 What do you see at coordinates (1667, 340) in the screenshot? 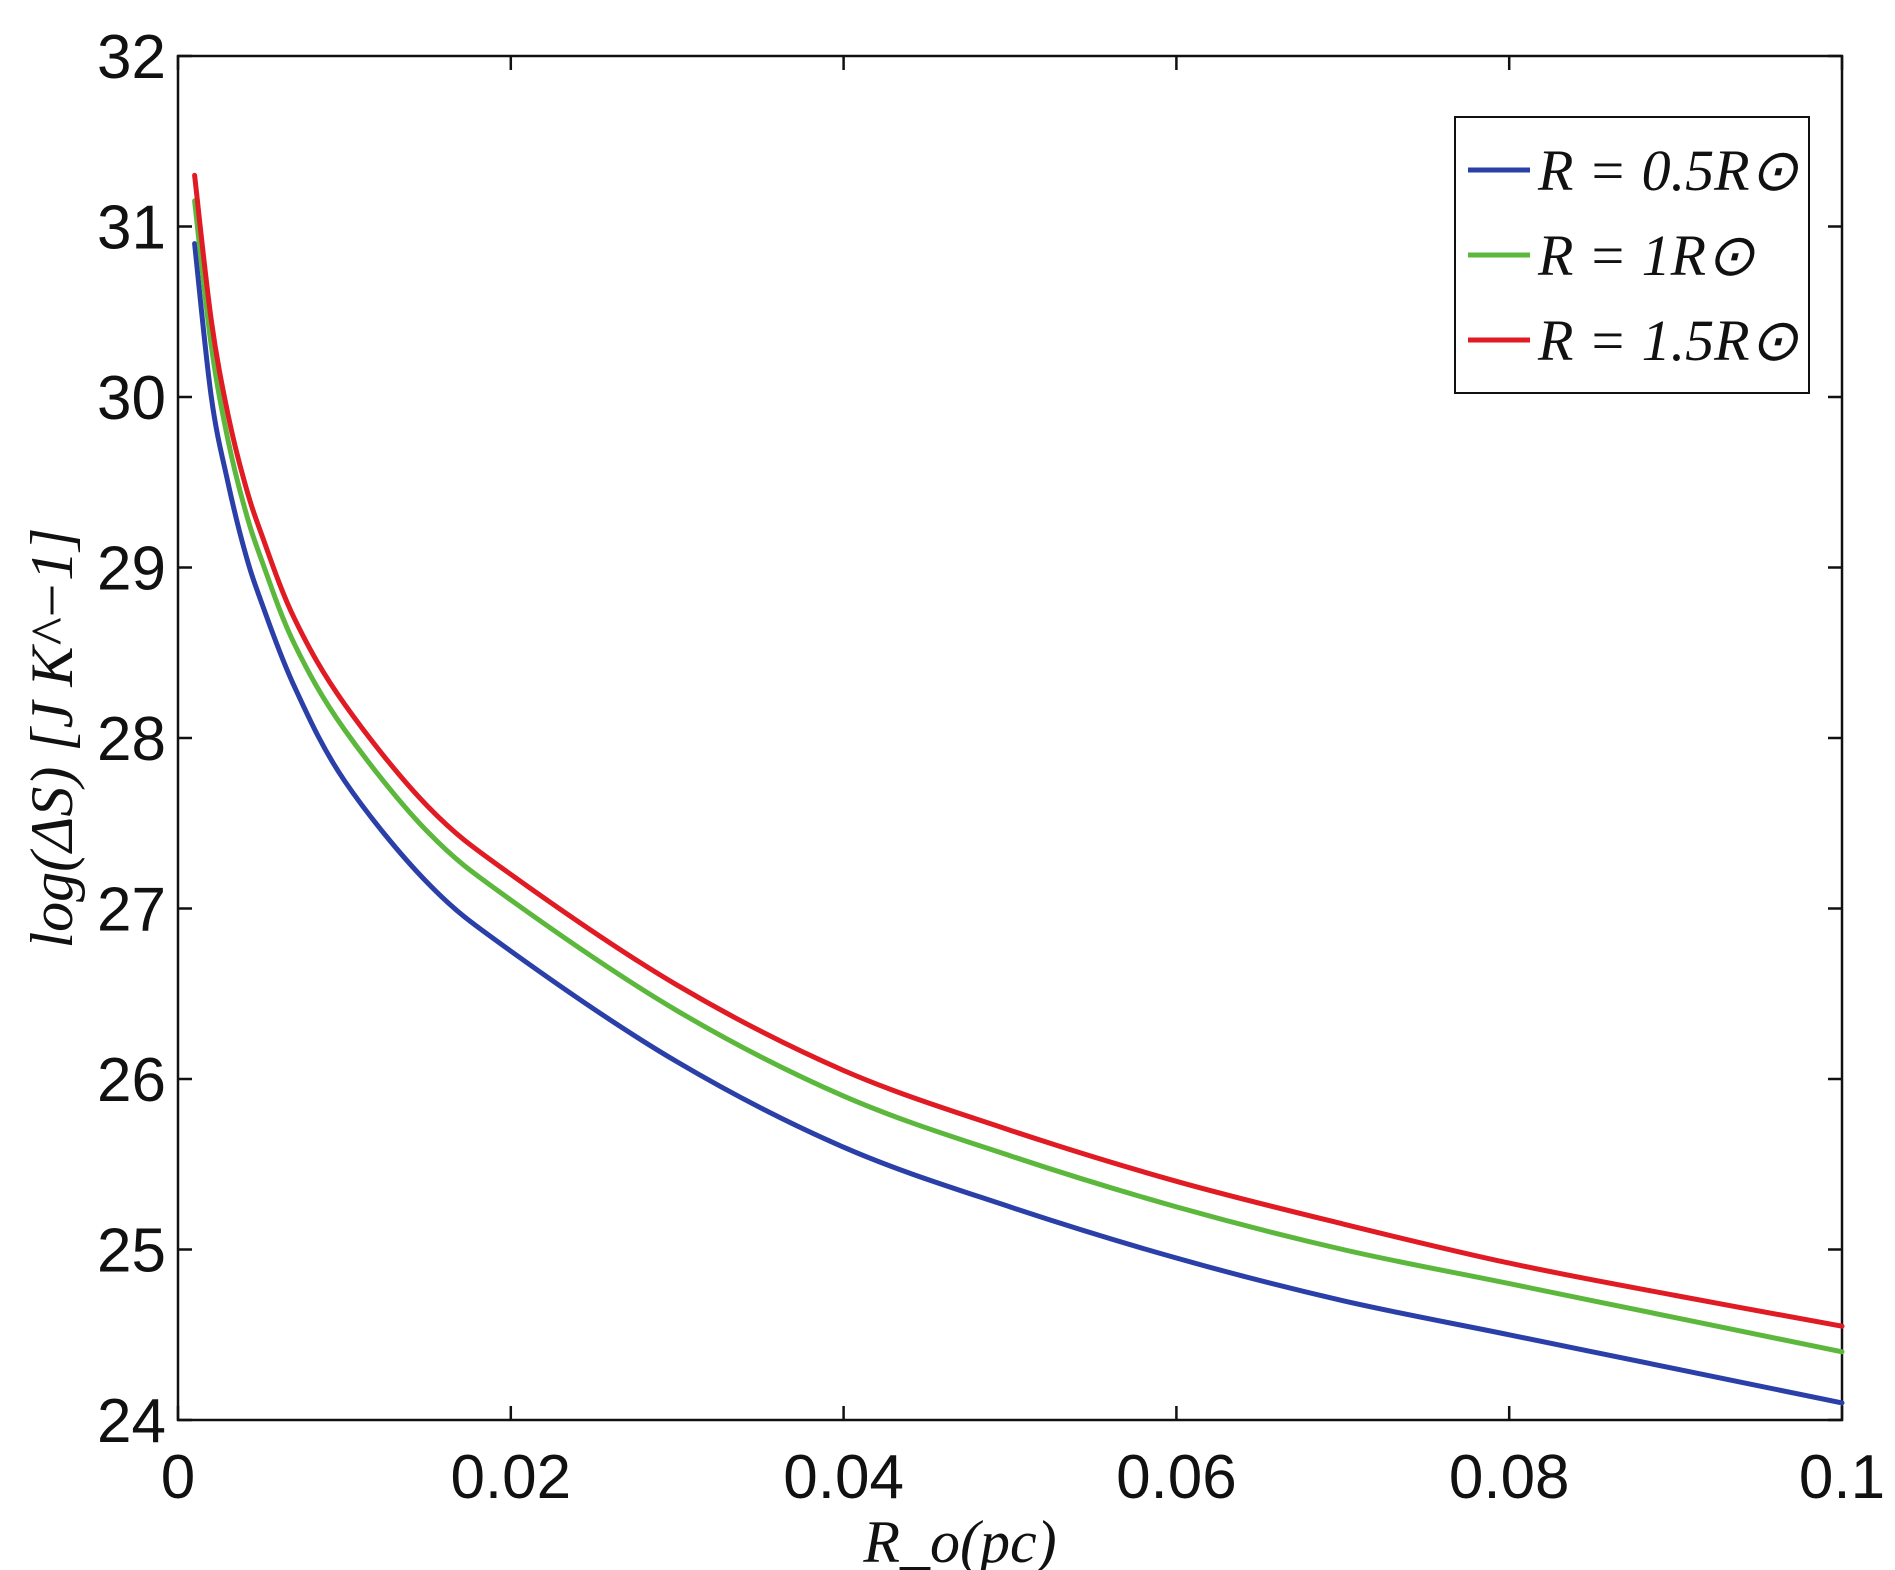
I see `legend-label-3: R = 1.5R⊙` at bounding box center [1667, 340].